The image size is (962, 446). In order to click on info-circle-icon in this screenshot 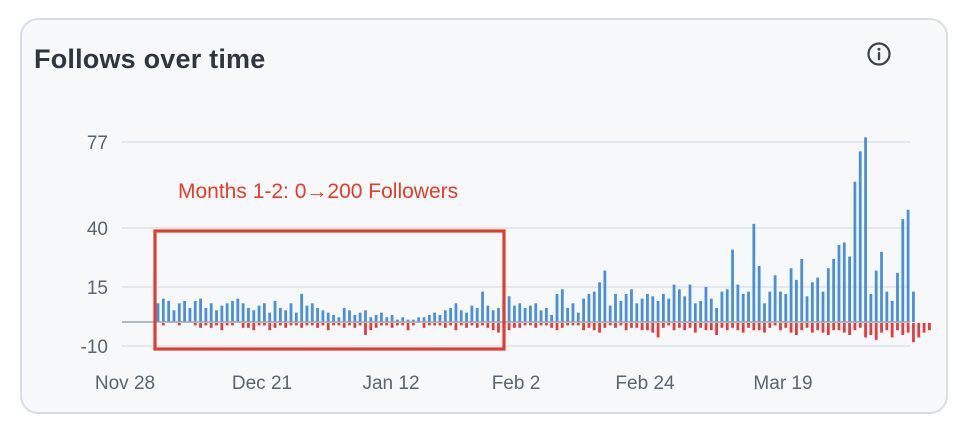, I will do `click(879, 54)`.